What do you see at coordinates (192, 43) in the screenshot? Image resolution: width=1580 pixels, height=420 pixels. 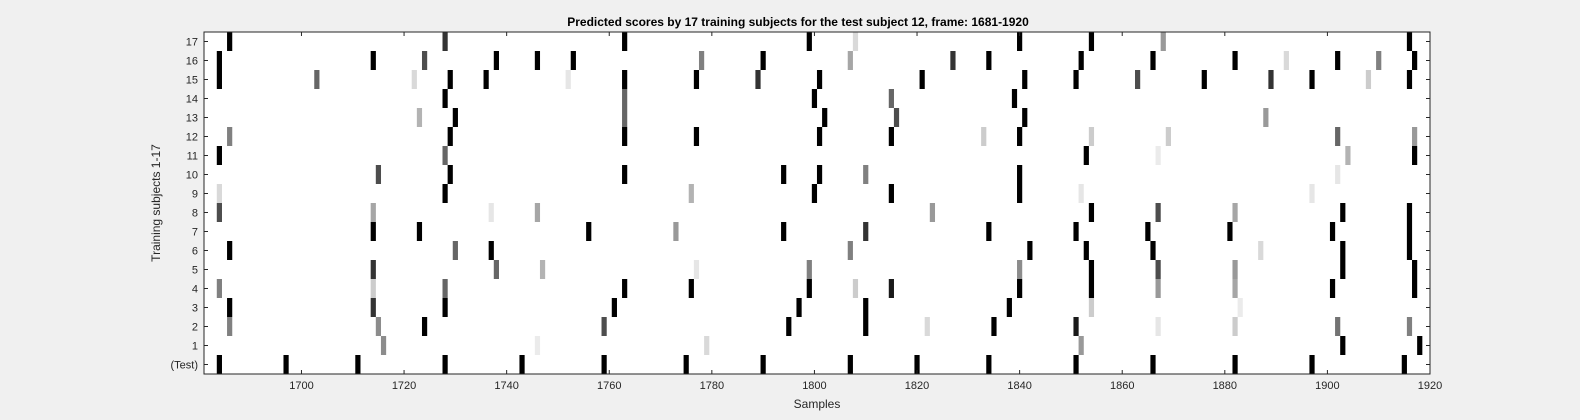 I see `y-tick-label: 17` at bounding box center [192, 43].